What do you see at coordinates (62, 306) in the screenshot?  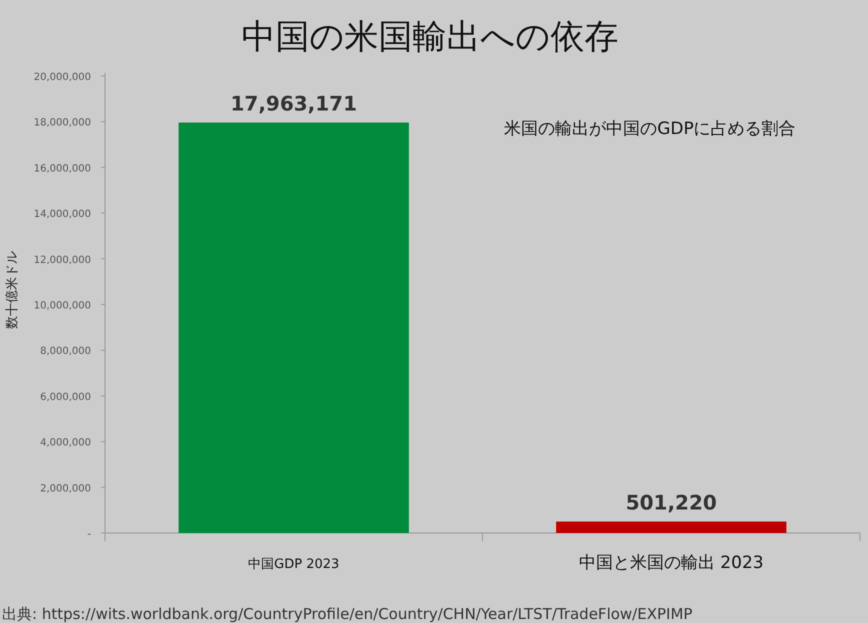 I see `ytick: 10,000,000` at bounding box center [62, 306].